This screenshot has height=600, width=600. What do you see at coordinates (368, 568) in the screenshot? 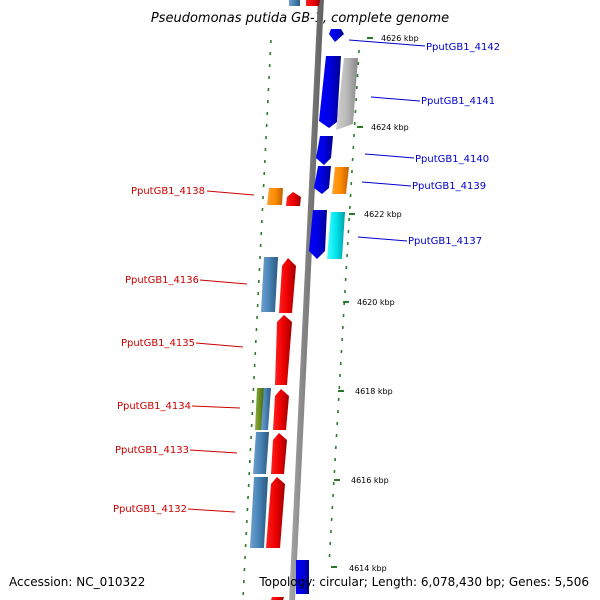
I see `scale-tick-label: 4614 kbp` at bounding box center [368, 568].